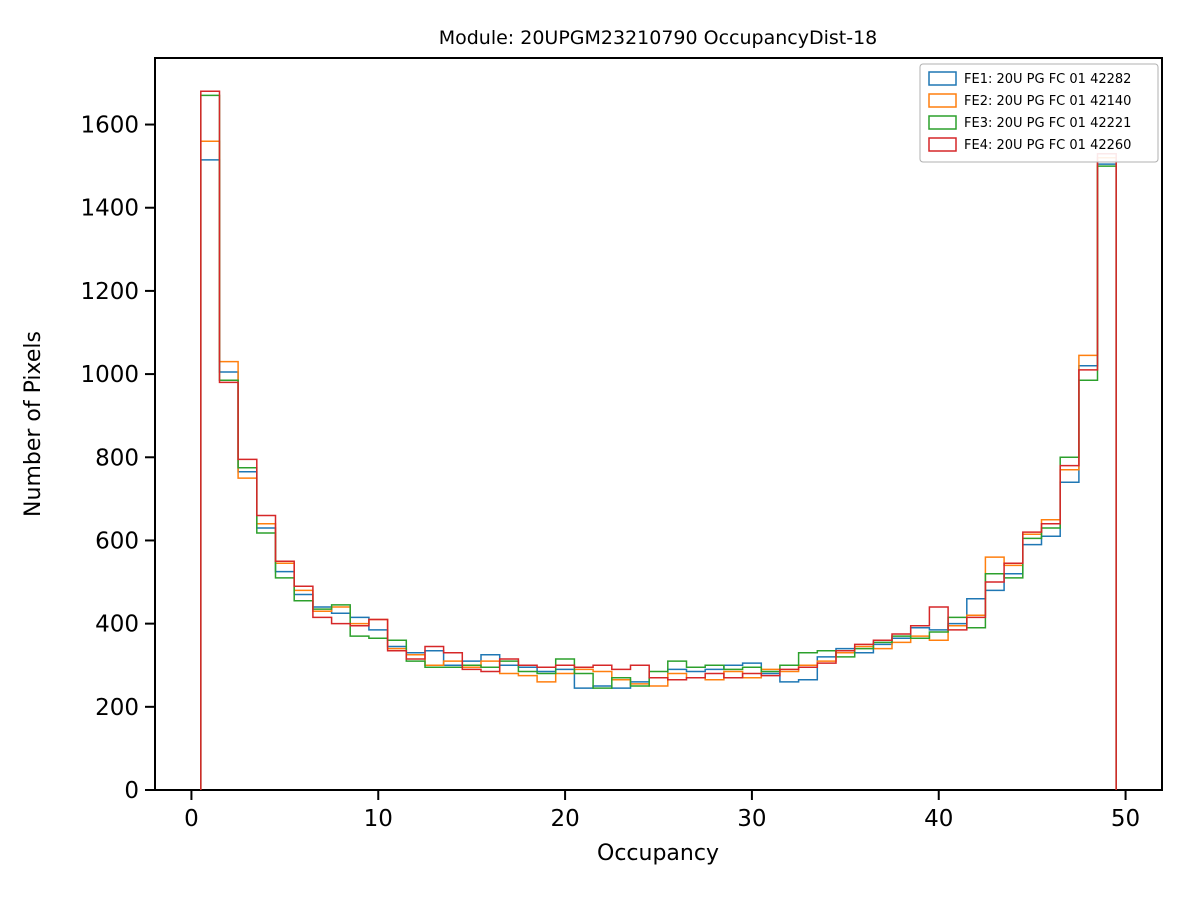 Image resolution: width=1200 pixels, height=900 pixels. What do you see at coordinates (117, 625) in the screenshot?
I see `y-tick-label: 400` at bounding box center [117, 625].